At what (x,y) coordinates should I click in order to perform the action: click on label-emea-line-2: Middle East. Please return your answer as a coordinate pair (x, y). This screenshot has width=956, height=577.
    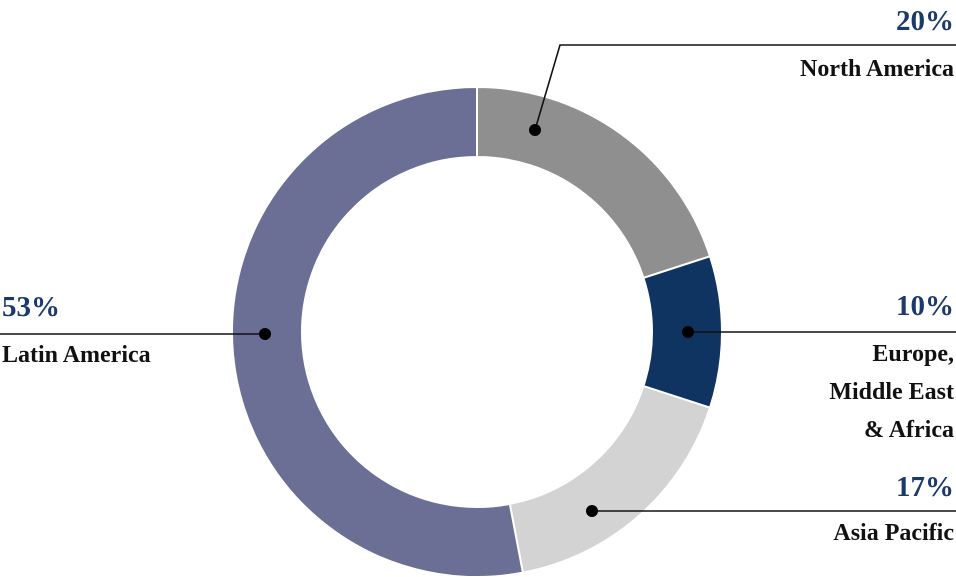
    Looking at the image, I should click on (891, 392).